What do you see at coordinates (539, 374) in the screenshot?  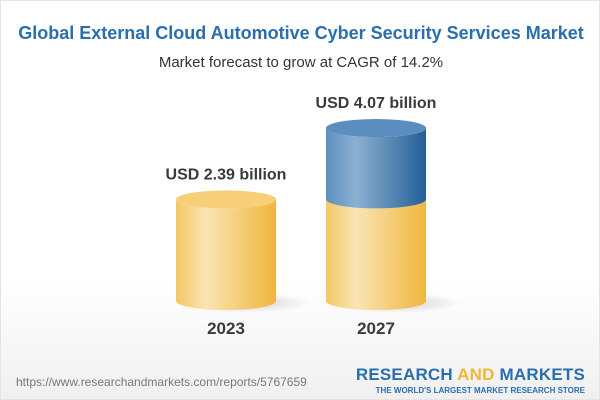 I see `logo-text-markets: MARKETS` at bounding box center [539, 374].